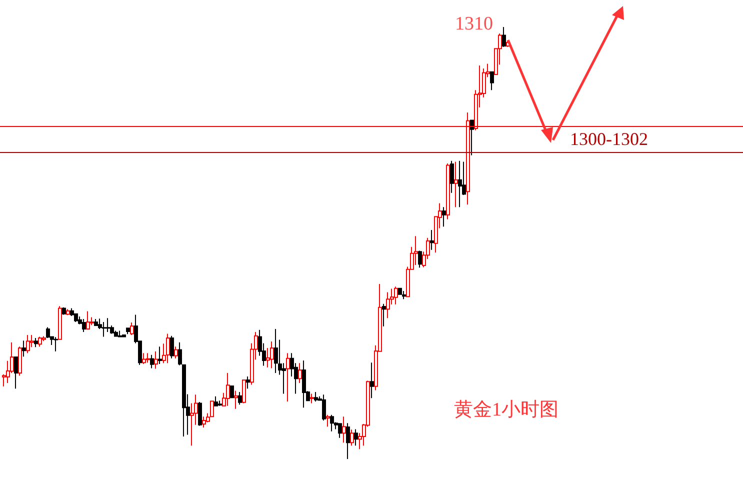 The height and width of the screenshot is (483, 743). I want to click on annotation: 黄金1小时图, so click(506, 410).